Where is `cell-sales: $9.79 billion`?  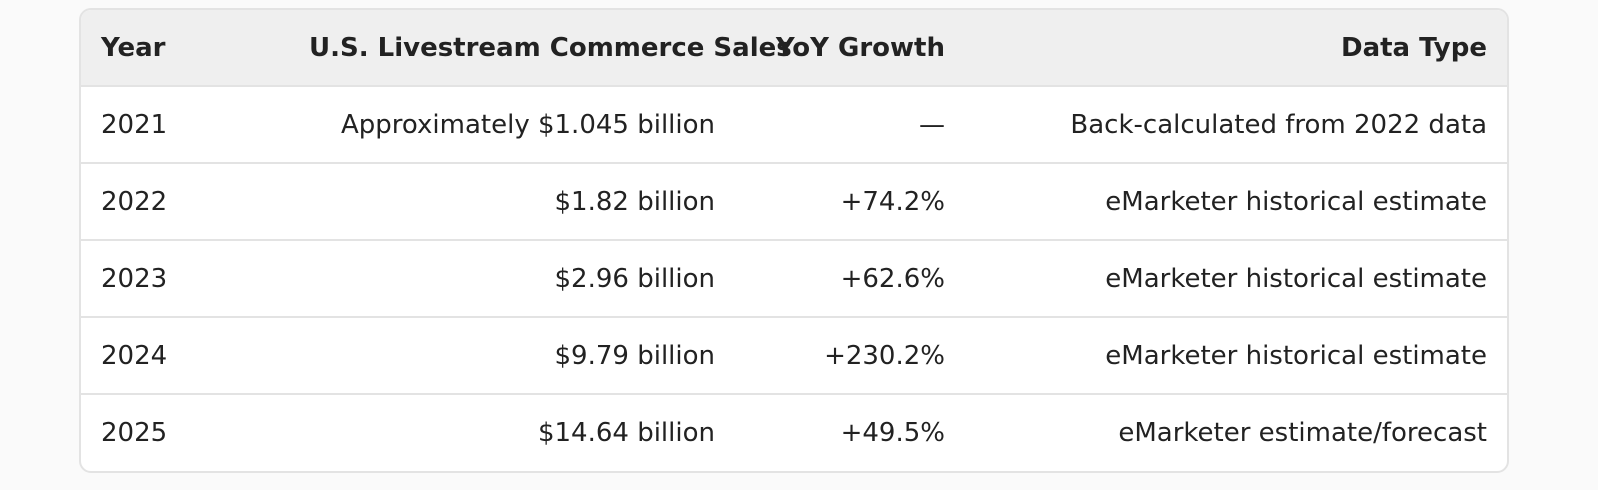
cell-sales: $9.79 billion is located at coordinates (634, 355).